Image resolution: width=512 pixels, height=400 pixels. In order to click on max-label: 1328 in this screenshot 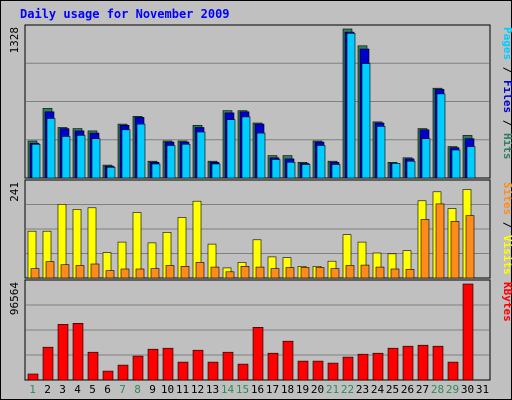, I will do `click(14, 40)`.